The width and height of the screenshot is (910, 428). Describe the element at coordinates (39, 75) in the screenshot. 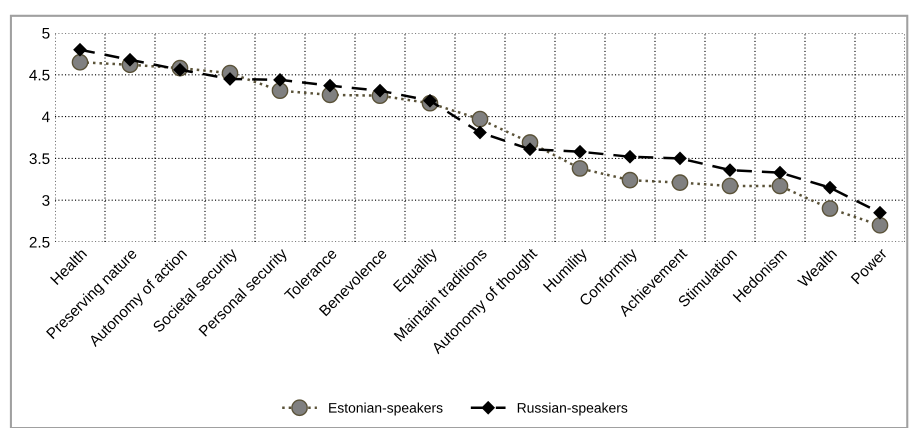

I see `y-tick-label: 4.5` at that location.